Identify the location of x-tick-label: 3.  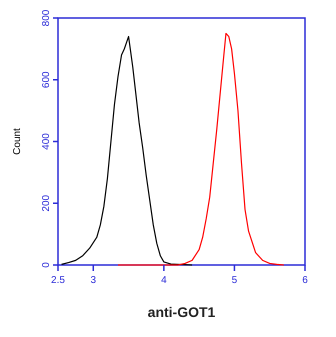
(93, 280).